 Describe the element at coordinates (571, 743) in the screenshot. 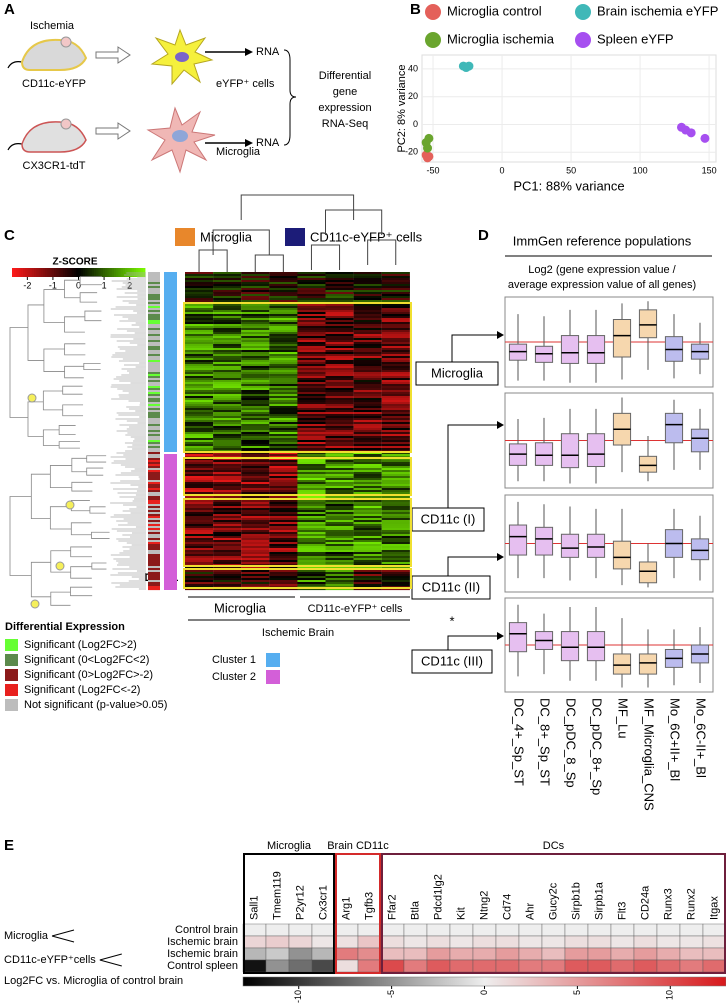

I see `x-tick-label: DC_pDC_8_Sp` at that location.